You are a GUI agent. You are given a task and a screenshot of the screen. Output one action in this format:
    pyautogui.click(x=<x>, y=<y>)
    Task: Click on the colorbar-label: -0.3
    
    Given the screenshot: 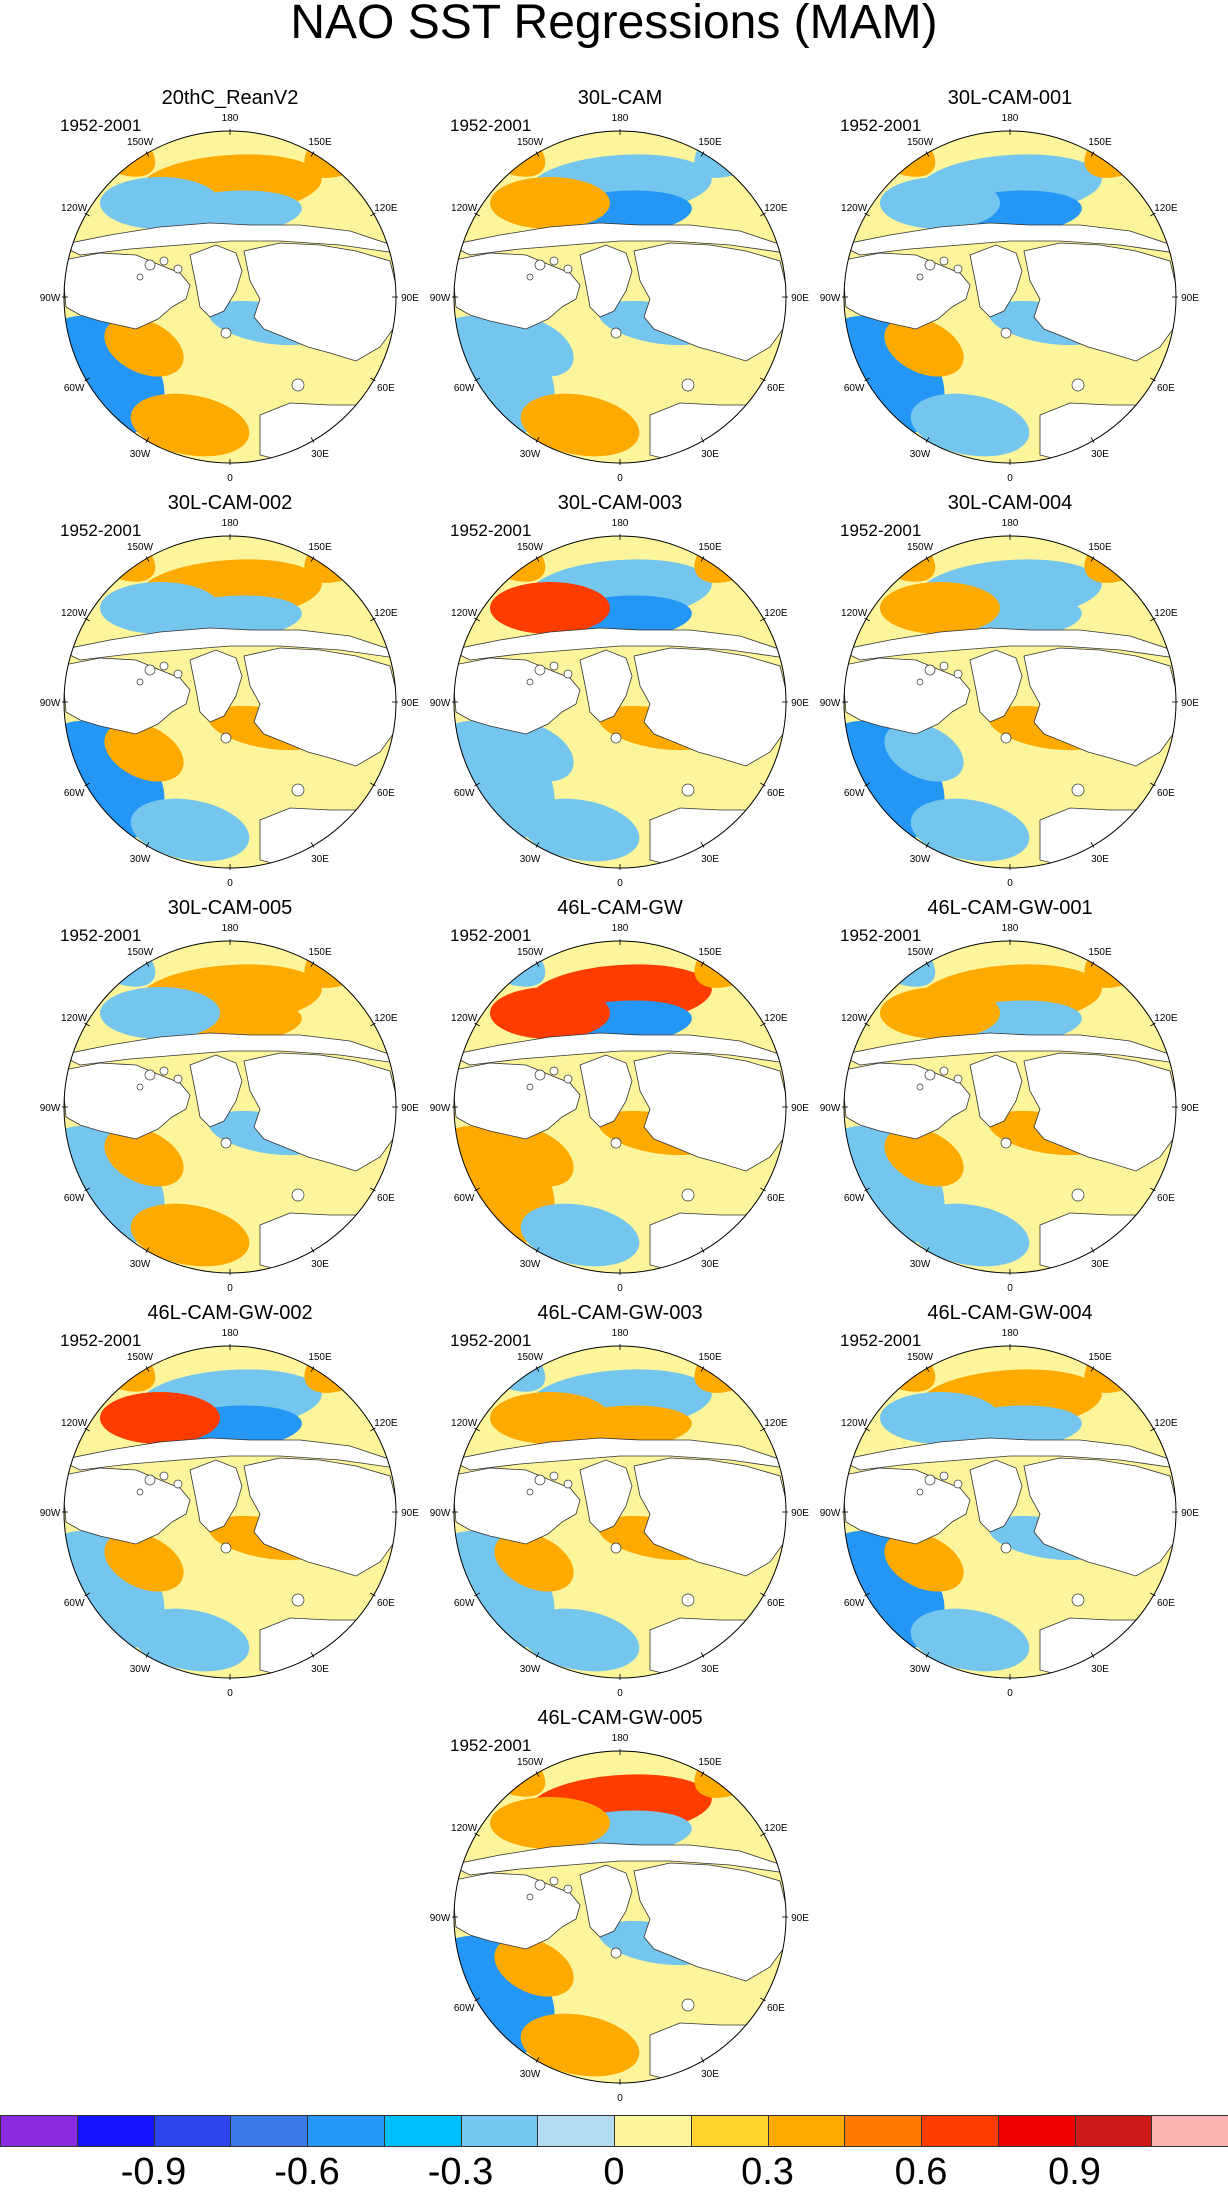 What is the action you would take?
    pyautogui.click(x=460, y=2172)
    